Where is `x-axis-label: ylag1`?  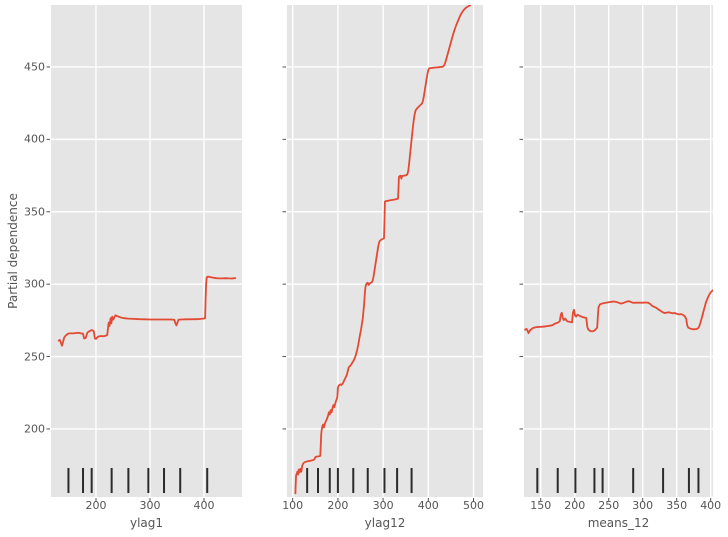
x-axis-label: ylag1 is located at coordinates (146, 523).